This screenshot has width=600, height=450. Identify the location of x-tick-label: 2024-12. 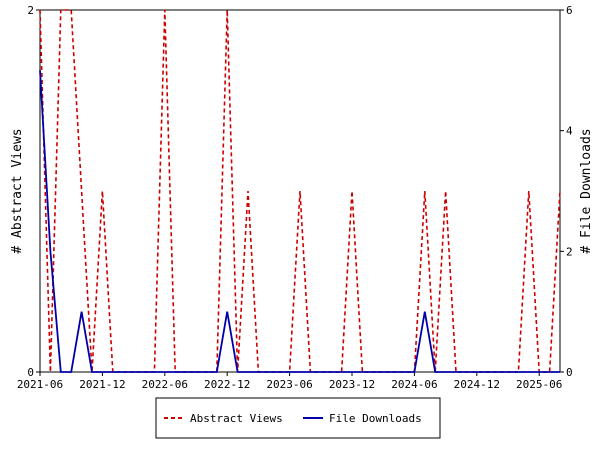
(477, 384).